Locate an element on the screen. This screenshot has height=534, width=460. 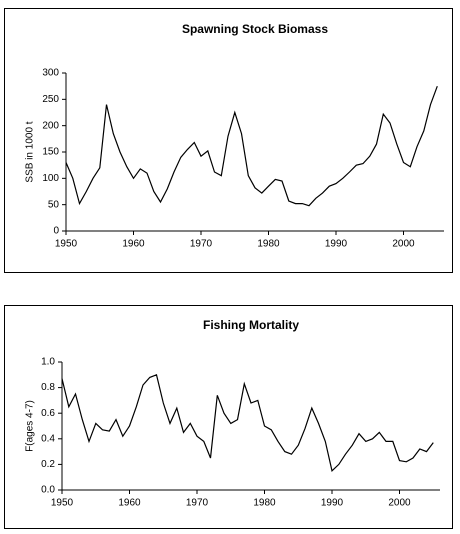
y-tick-label: 0.8 is located at coordinates (48, 387).